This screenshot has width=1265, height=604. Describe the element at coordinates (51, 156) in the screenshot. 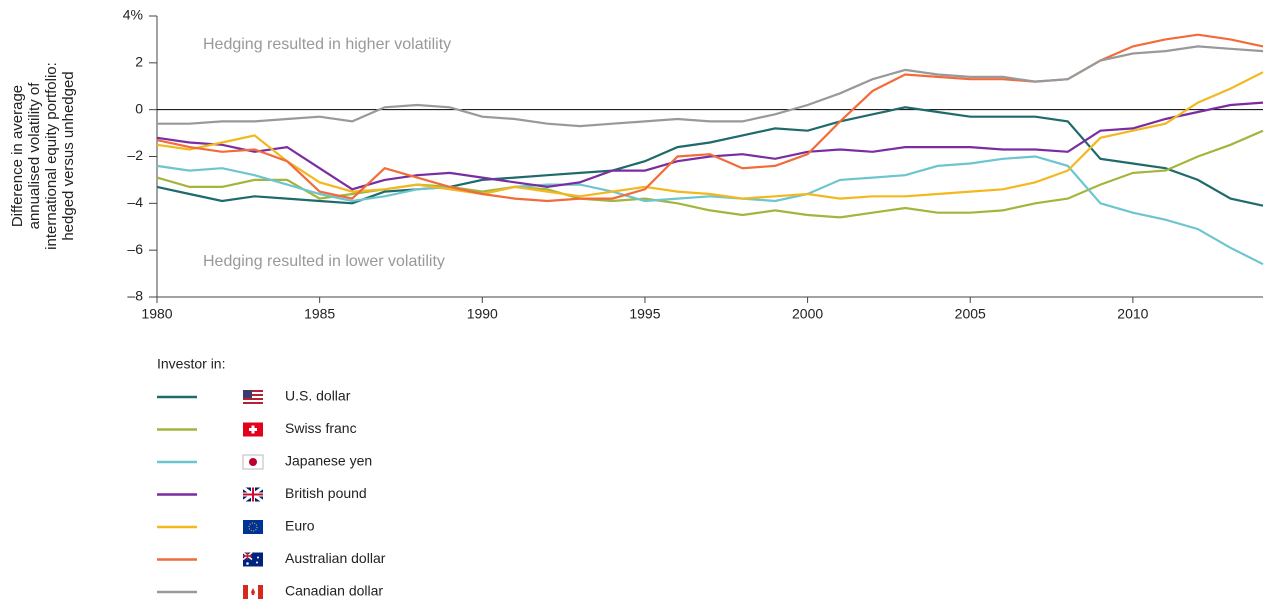

I see `y-axis-label: international equity portfolio:` at that location.